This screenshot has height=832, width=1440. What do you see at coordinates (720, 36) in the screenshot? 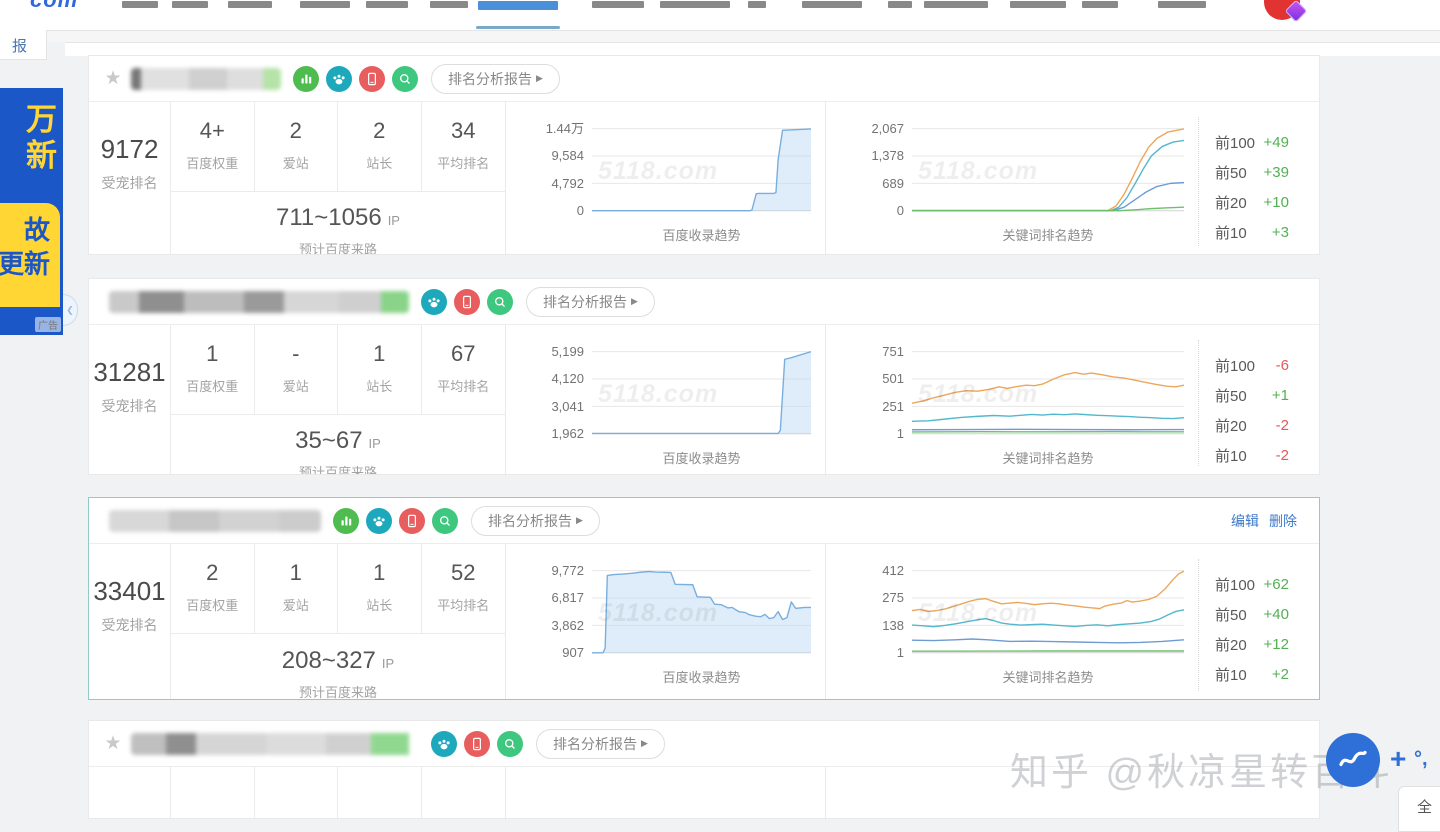
I see `sub-strip` at bounding box center [720, 36].